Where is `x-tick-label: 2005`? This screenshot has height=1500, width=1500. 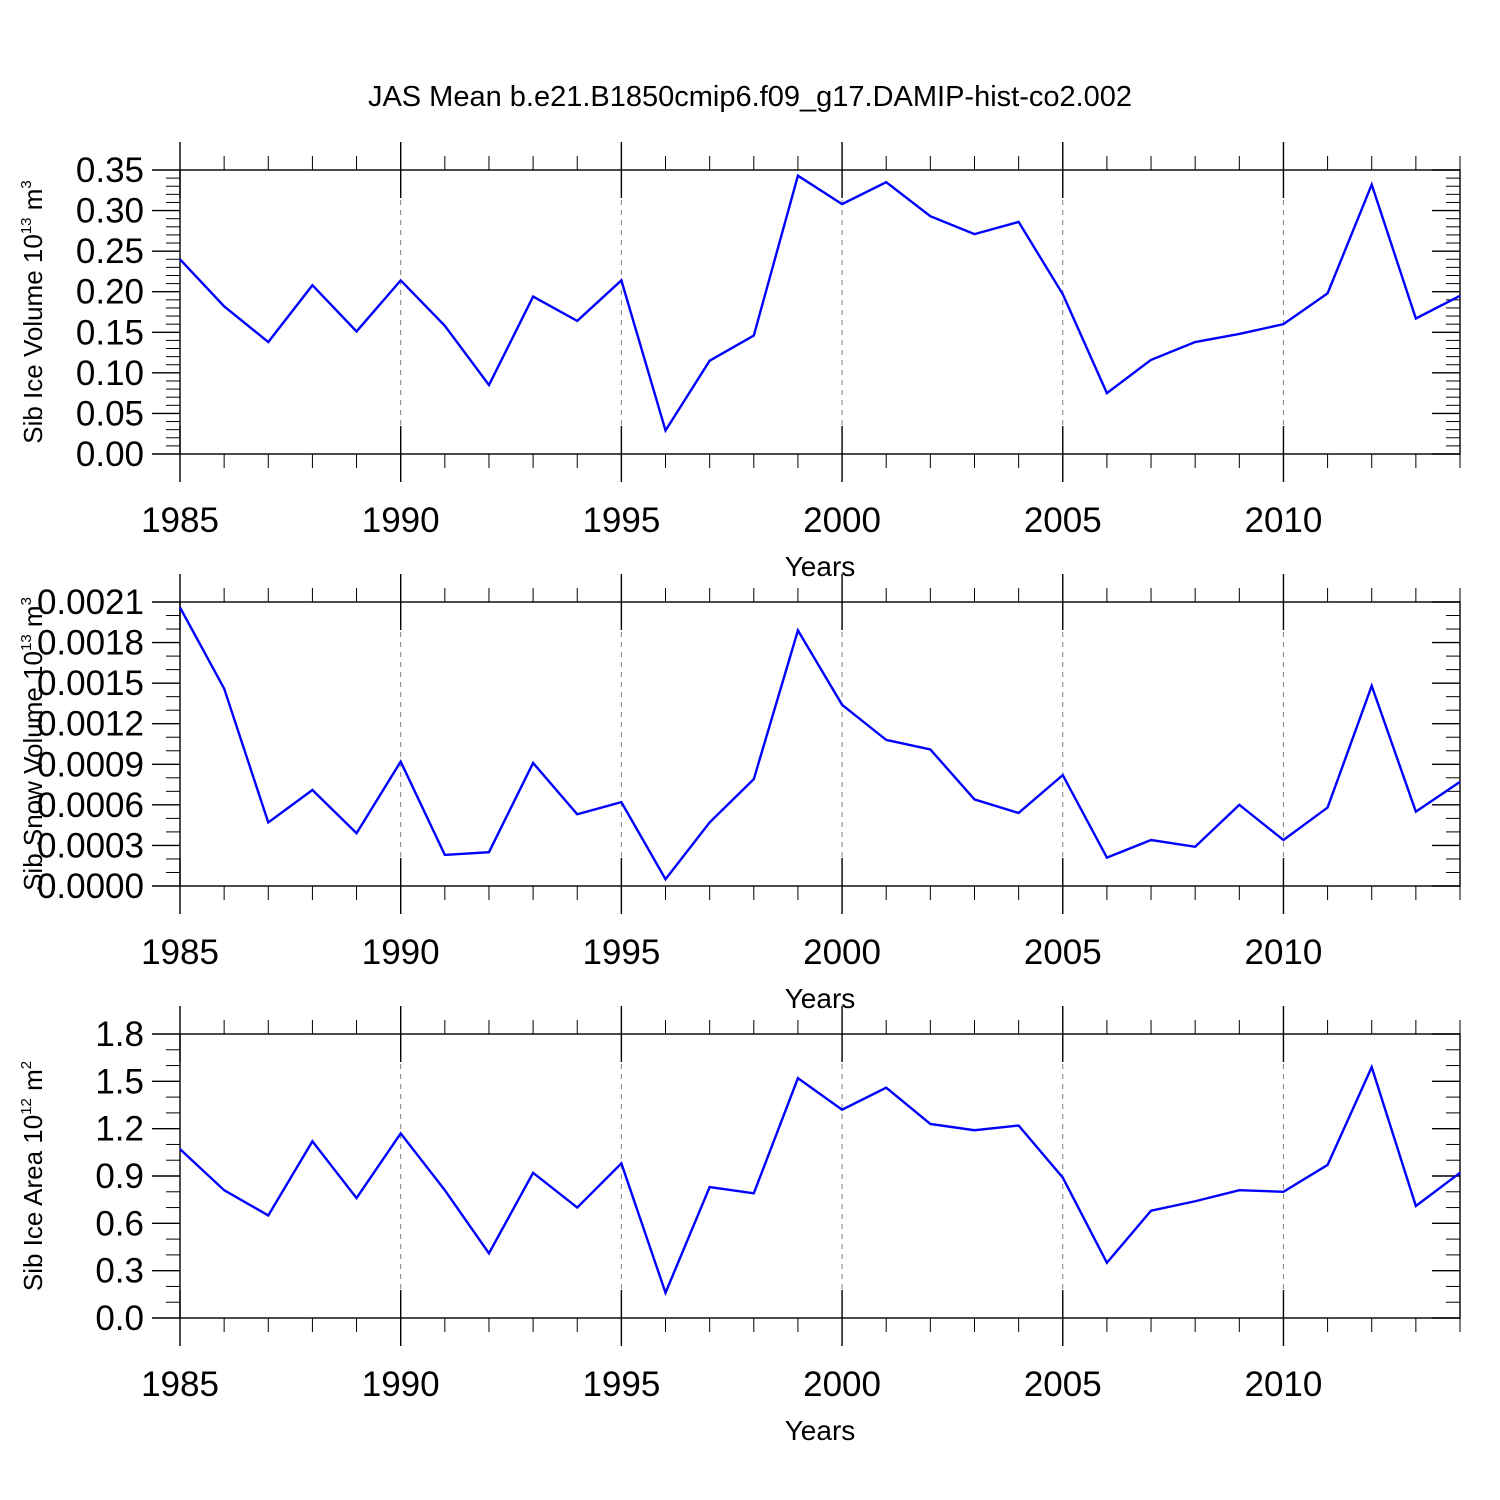
x-tick-label: 2005 is located at coordinates (1063, 520).